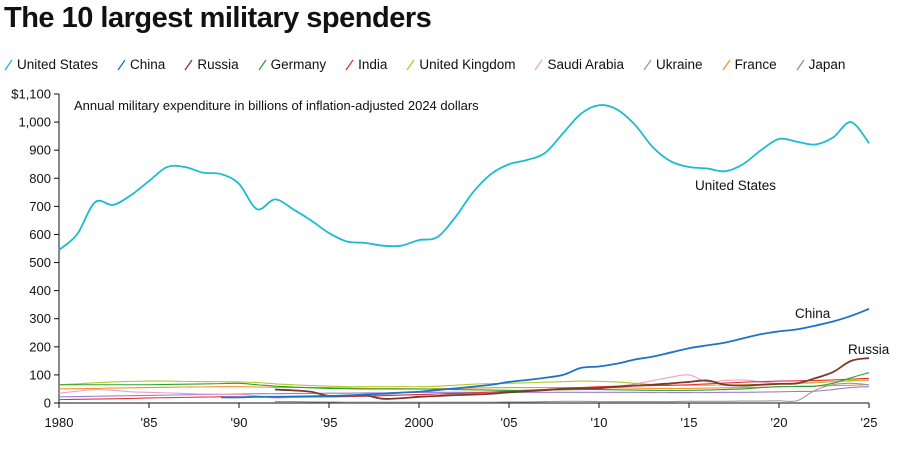 The height and width of the screenshot is (453, 900). I want to click on series-line-ukraine, so click(572, 392).